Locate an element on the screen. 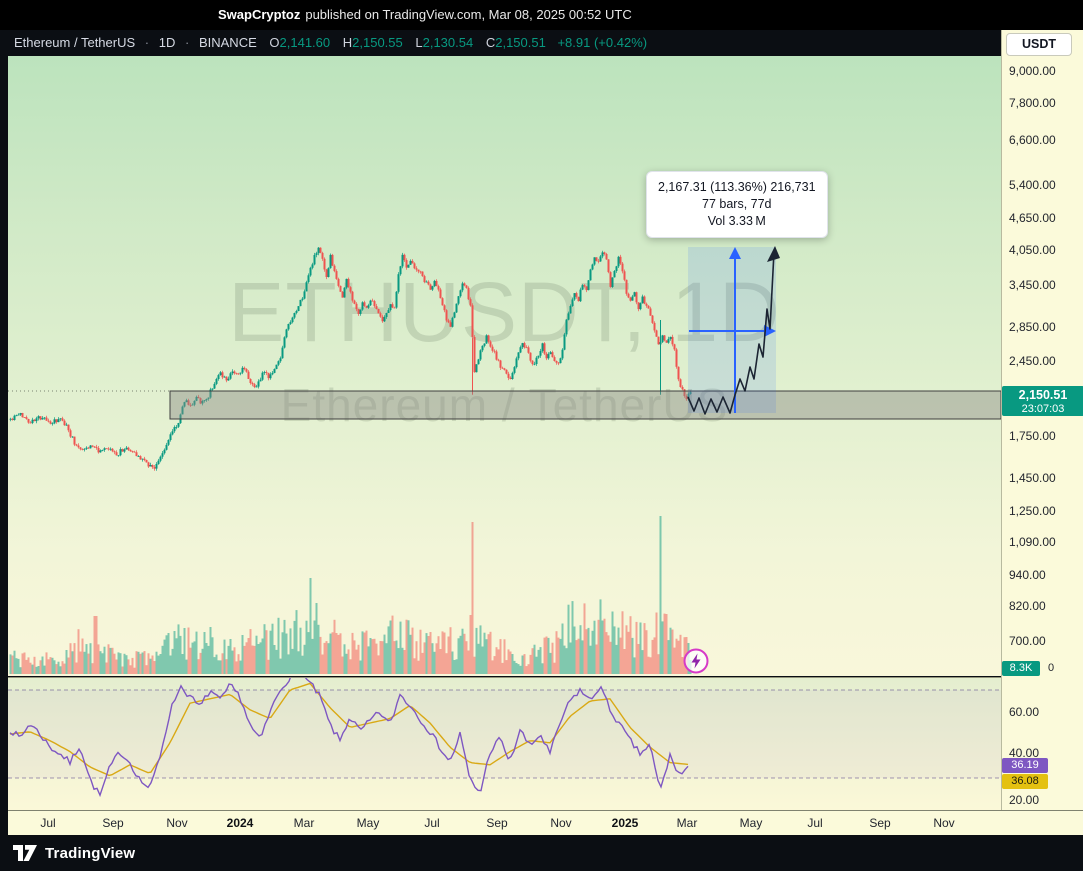 The width and height of the screenshot is (1083, 871). price-scale-label: 5,400.00 is located at coordinates (1032, 185).